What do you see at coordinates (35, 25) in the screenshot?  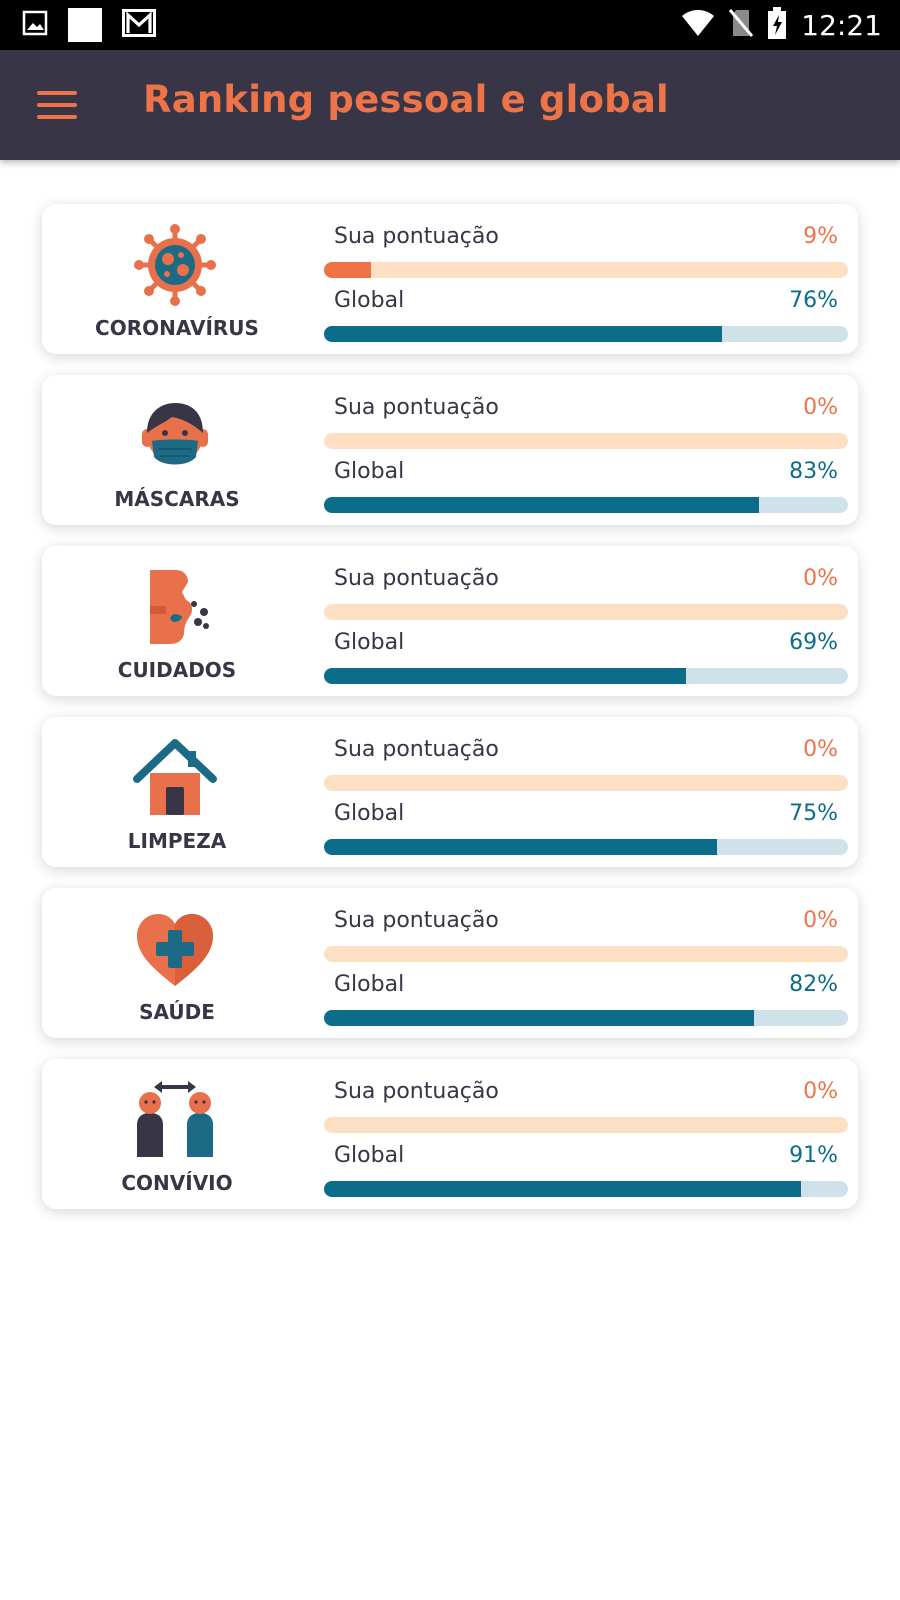 I see `image-icon` at bounding box center [35, 25].